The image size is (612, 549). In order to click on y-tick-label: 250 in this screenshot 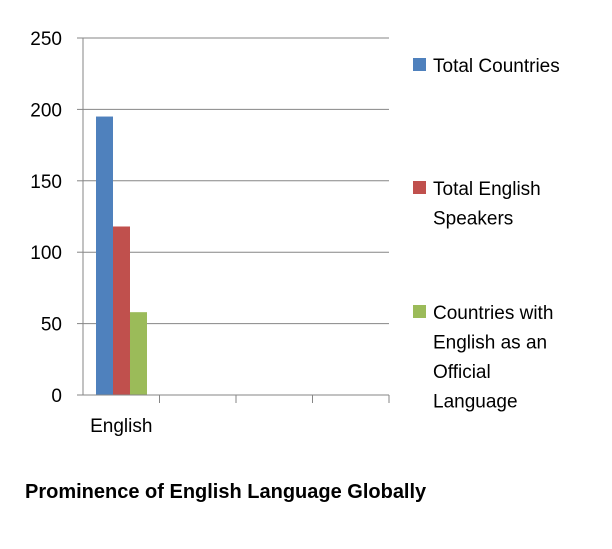, I will do `click(46, 39)`.